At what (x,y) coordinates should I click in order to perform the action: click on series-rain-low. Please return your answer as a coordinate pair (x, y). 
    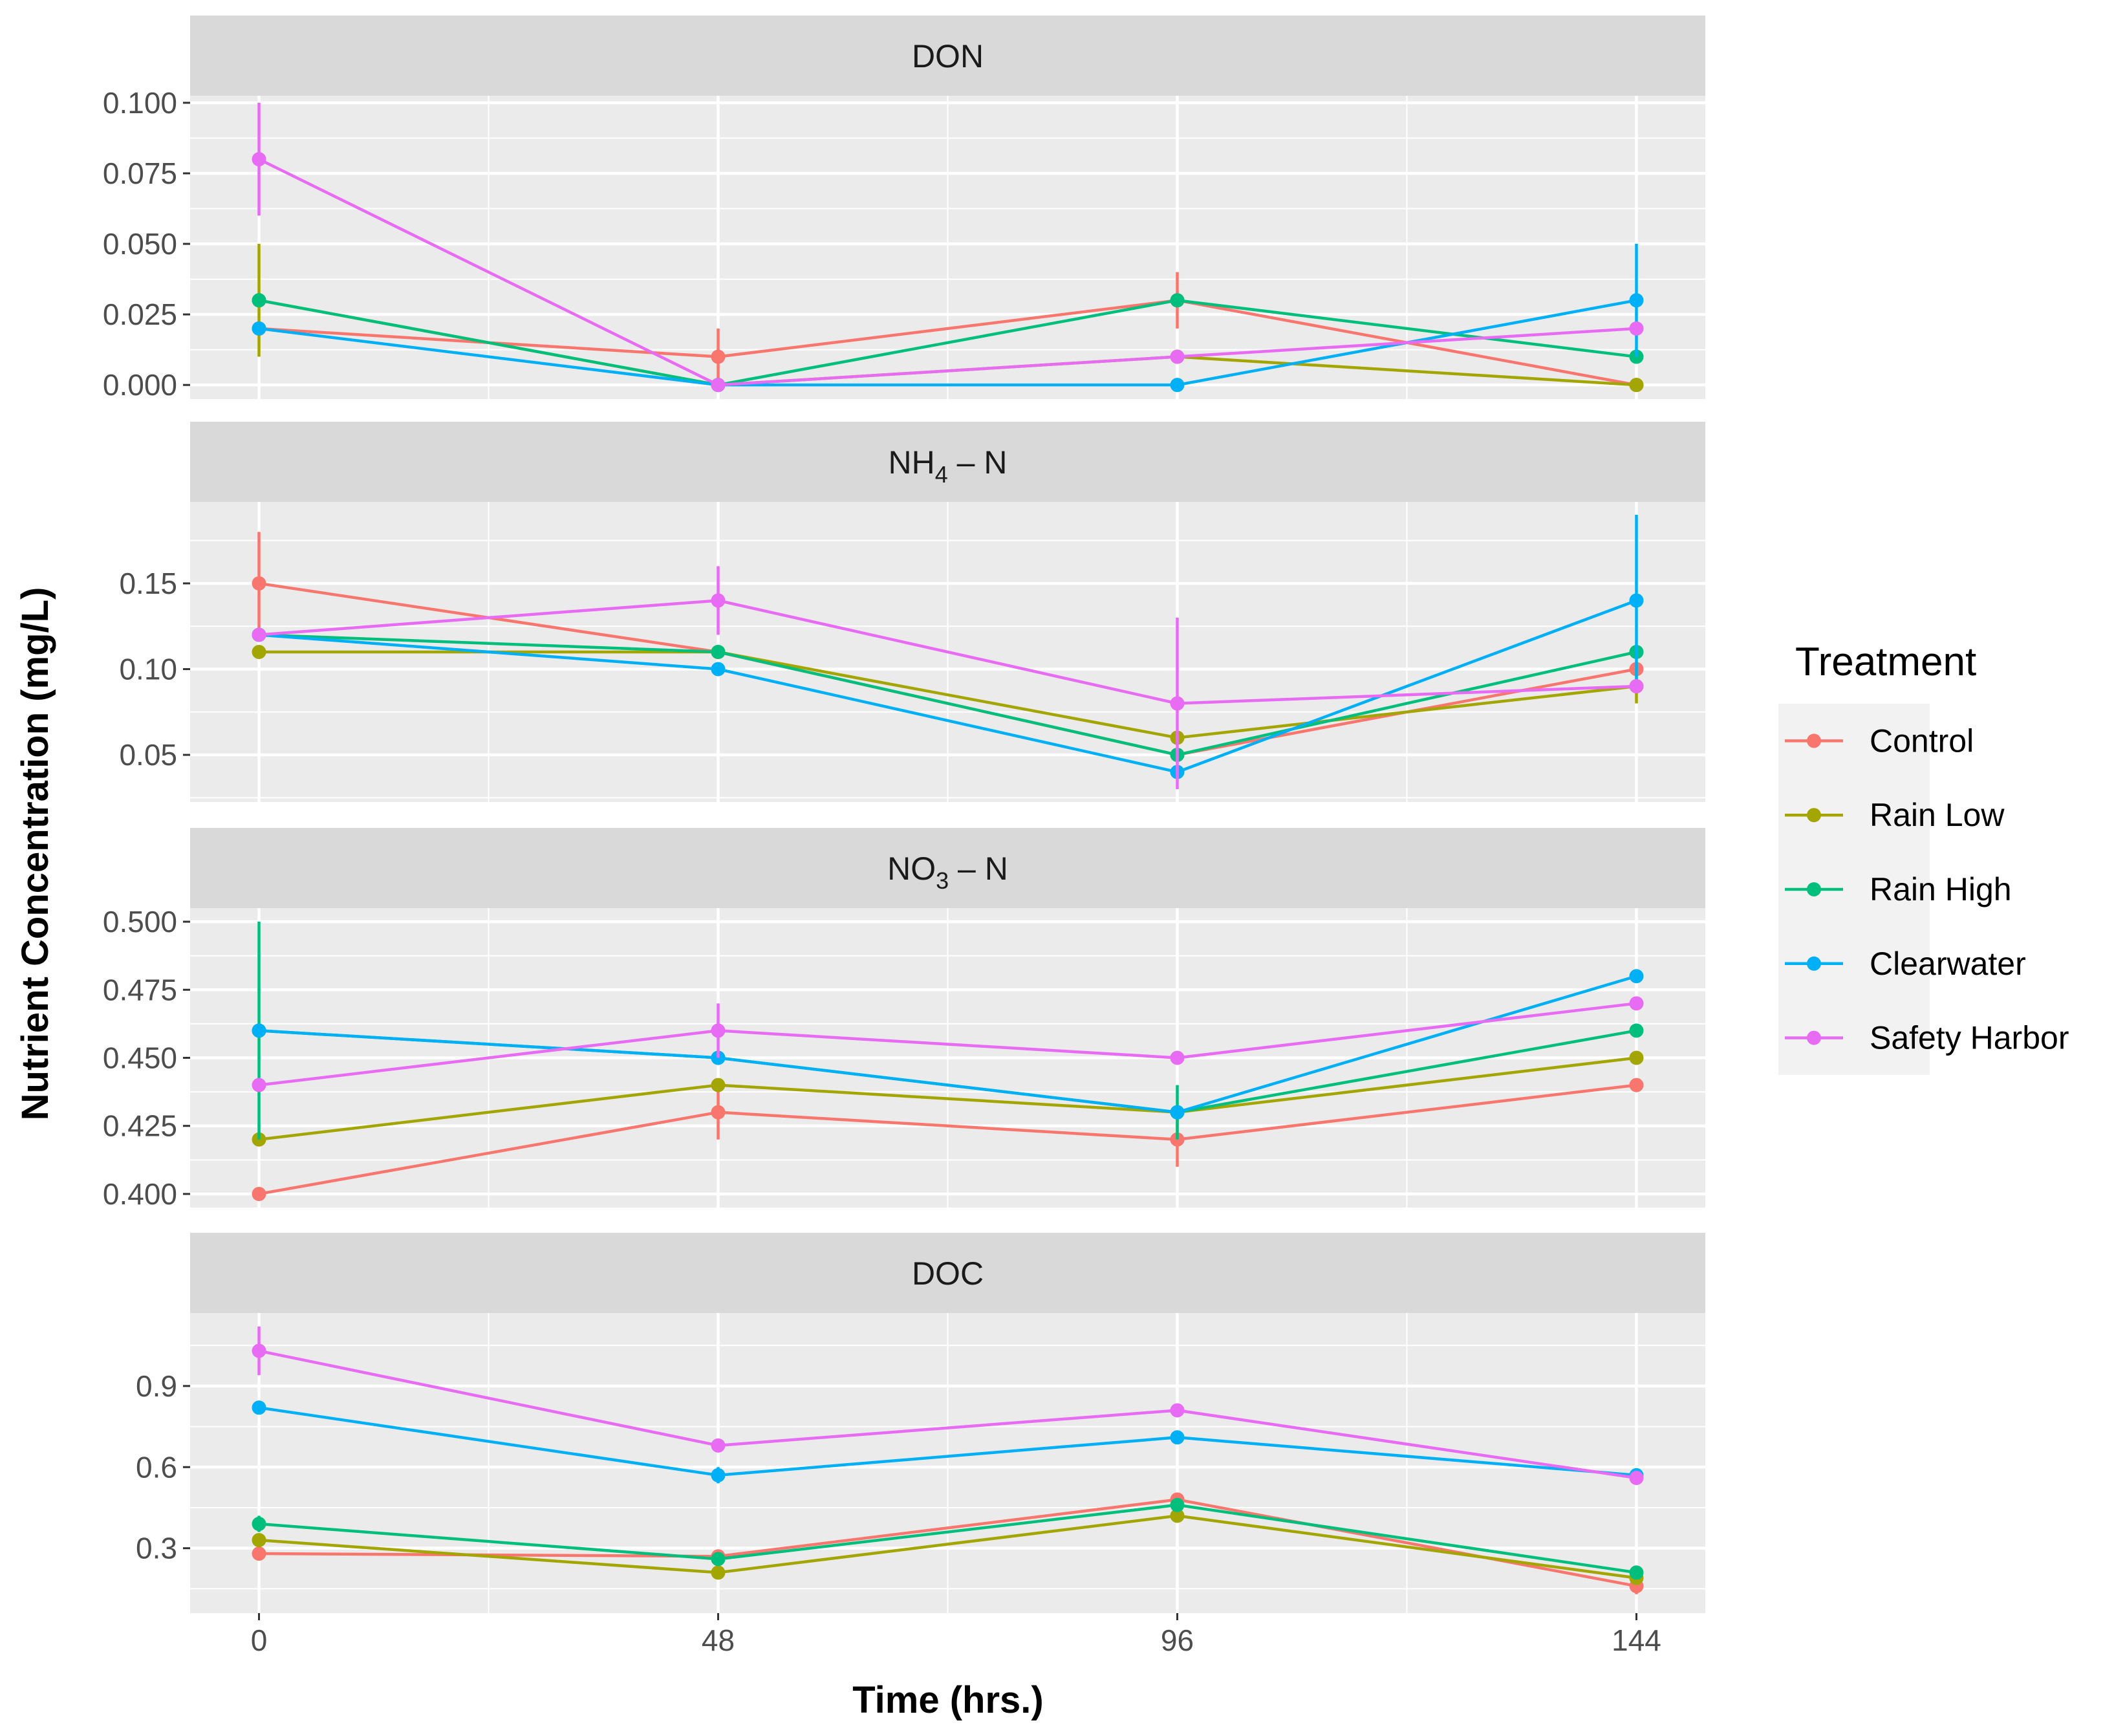
    Looking at the image, I should click on (948, 1546).